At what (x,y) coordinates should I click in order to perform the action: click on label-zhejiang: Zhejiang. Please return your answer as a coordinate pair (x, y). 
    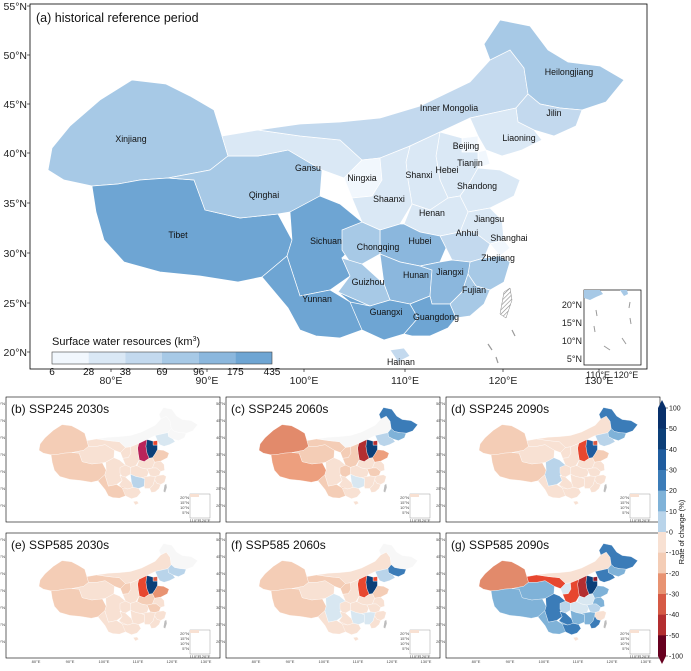
    Looking at the image, I should click on (498, 258).